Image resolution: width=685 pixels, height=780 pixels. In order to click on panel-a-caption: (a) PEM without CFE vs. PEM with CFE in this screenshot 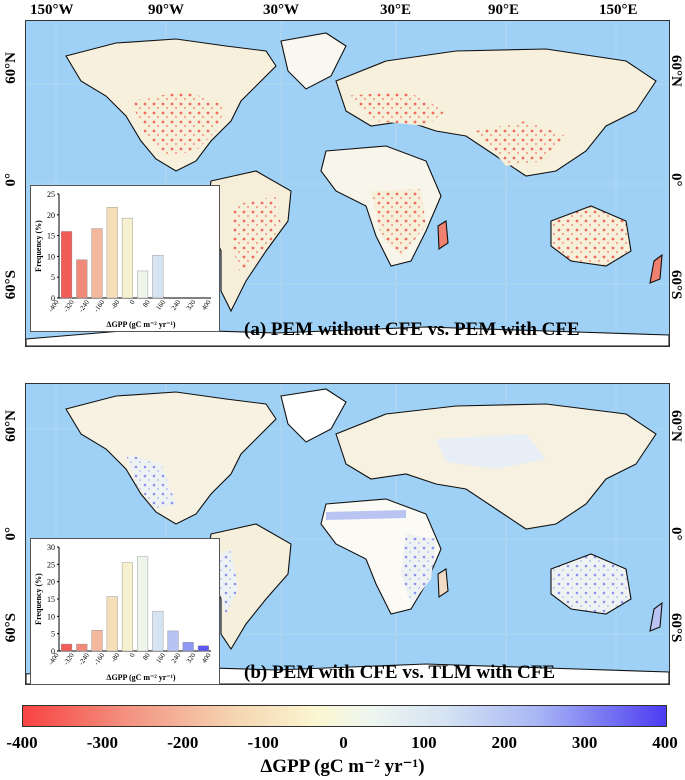, I will do `click(412, 329)`.